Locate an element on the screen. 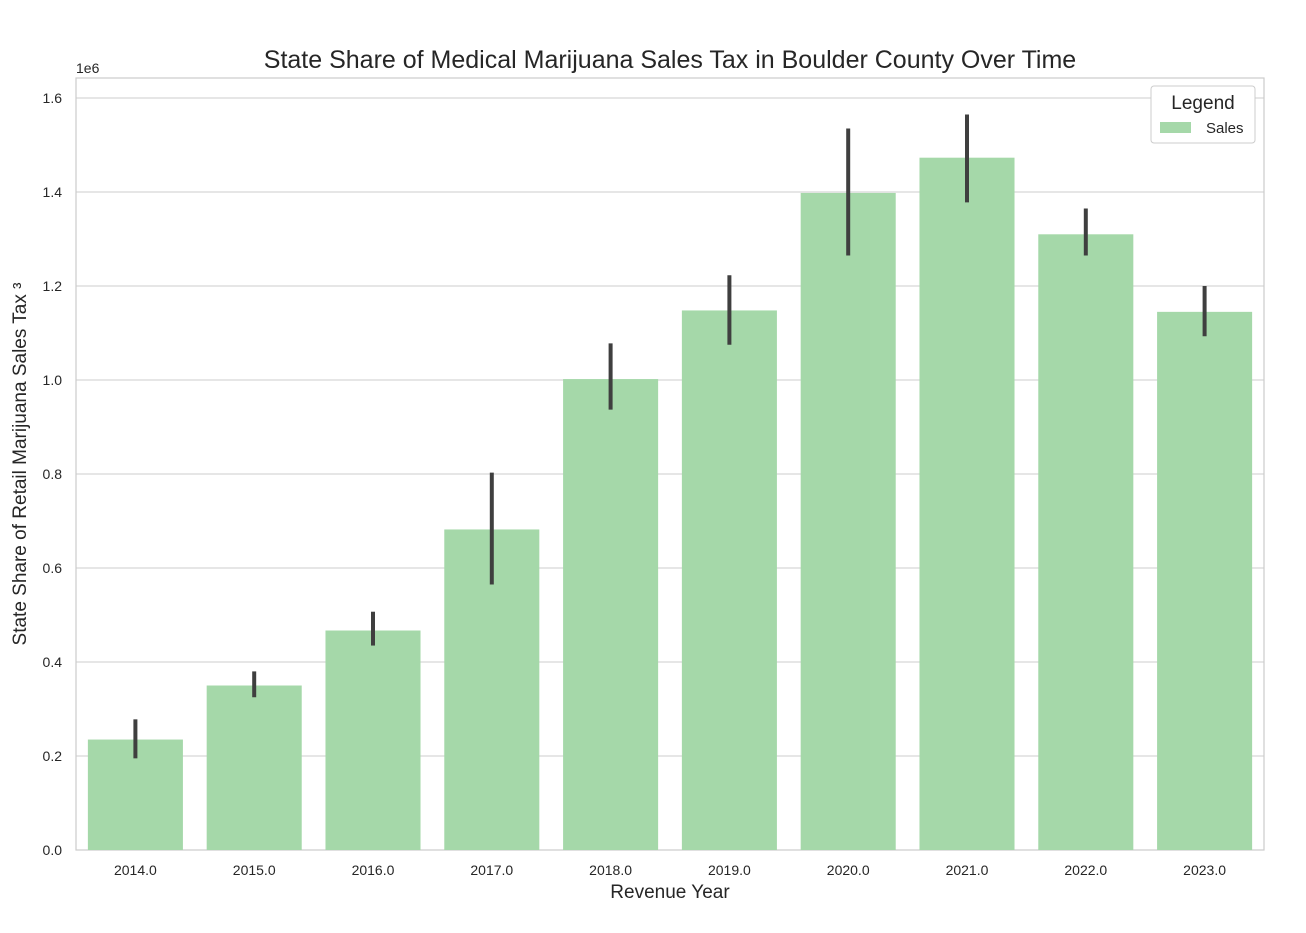 This screenshot has height=933, width=1306. y-tick-label: 1.2 is located at coordinates (53, 286).